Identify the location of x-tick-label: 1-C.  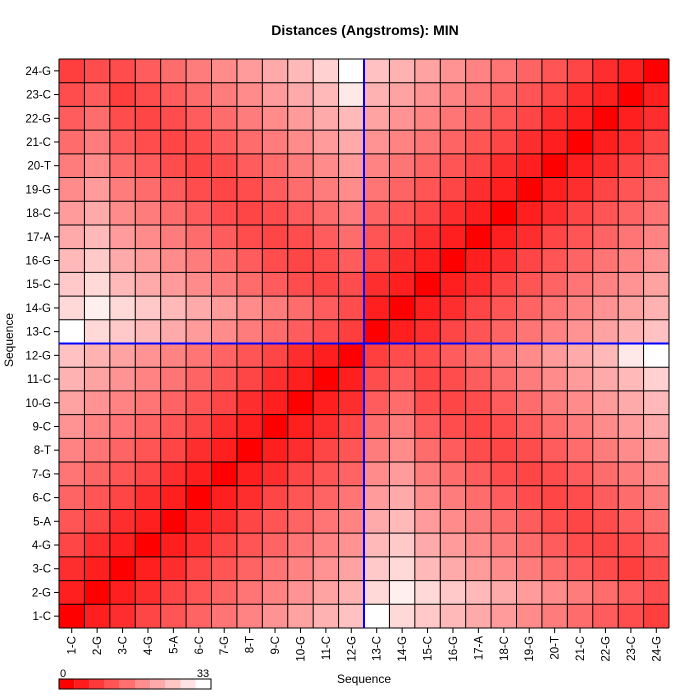
(73, 645).